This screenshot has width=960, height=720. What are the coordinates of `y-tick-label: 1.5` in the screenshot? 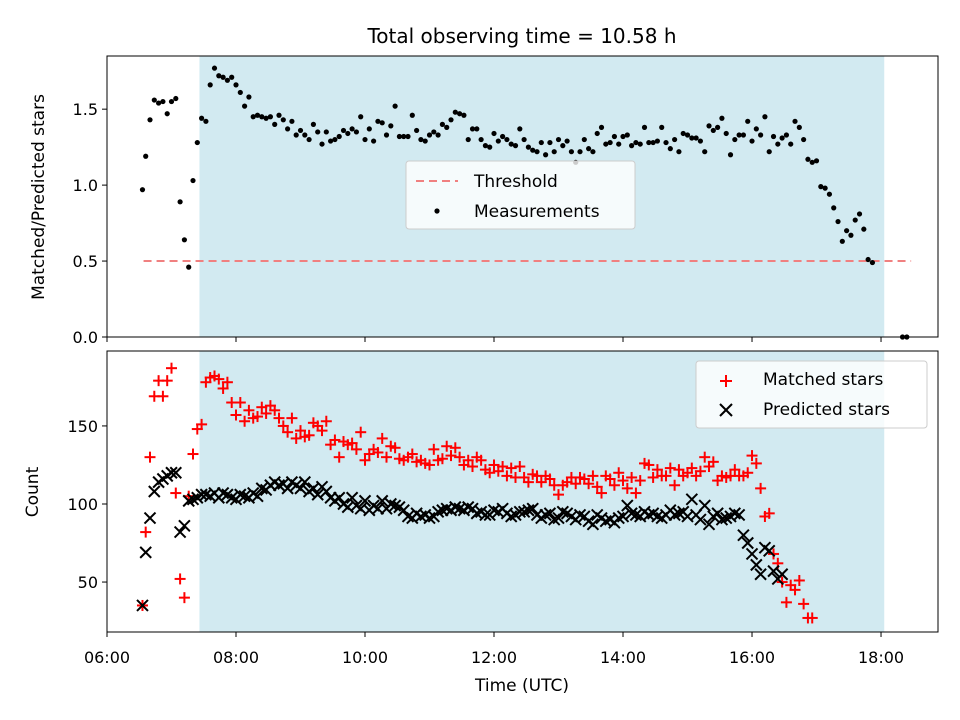 It's located at (85, 109).